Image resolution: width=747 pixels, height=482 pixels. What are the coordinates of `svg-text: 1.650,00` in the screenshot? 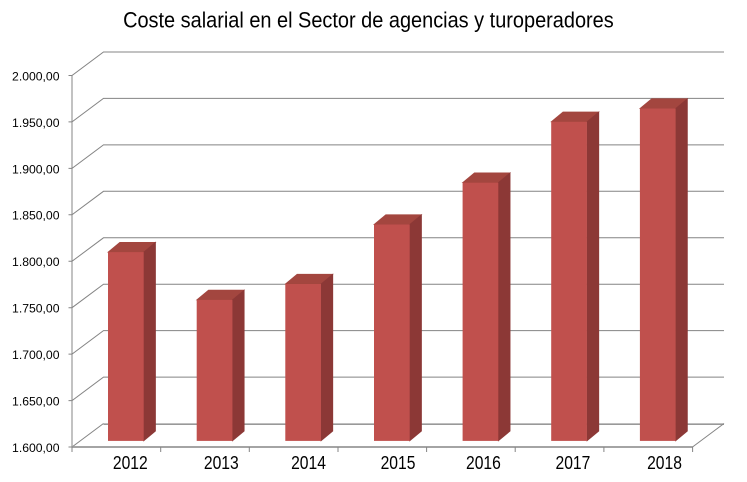 It's located at (36, 402).